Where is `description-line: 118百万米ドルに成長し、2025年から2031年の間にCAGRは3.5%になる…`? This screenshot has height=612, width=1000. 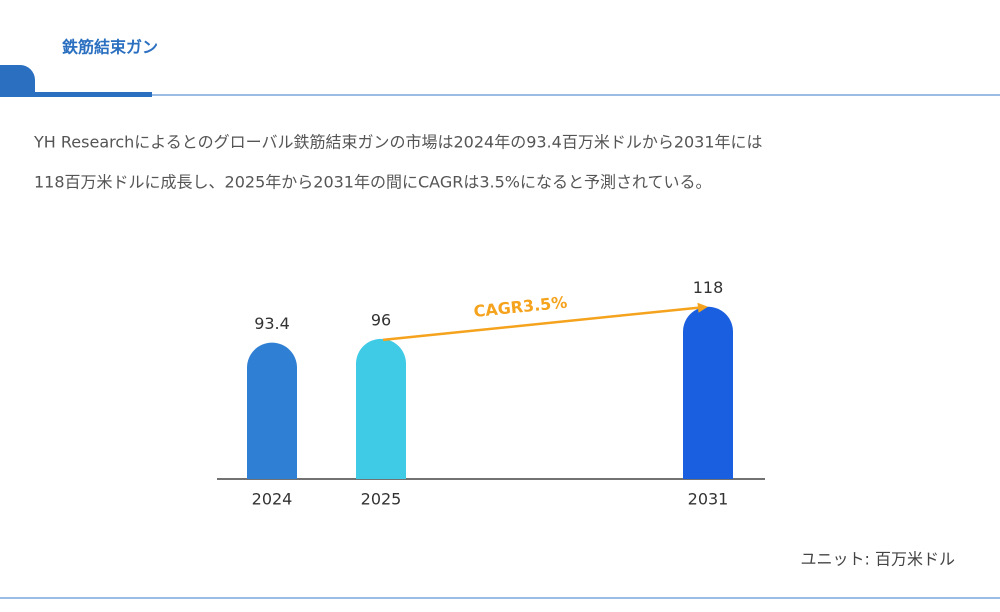
description-line: 118百万米ドルに成長し、2025年から2031年の間にCAGRは3.5%になる… is located at coordinates (373, 182).